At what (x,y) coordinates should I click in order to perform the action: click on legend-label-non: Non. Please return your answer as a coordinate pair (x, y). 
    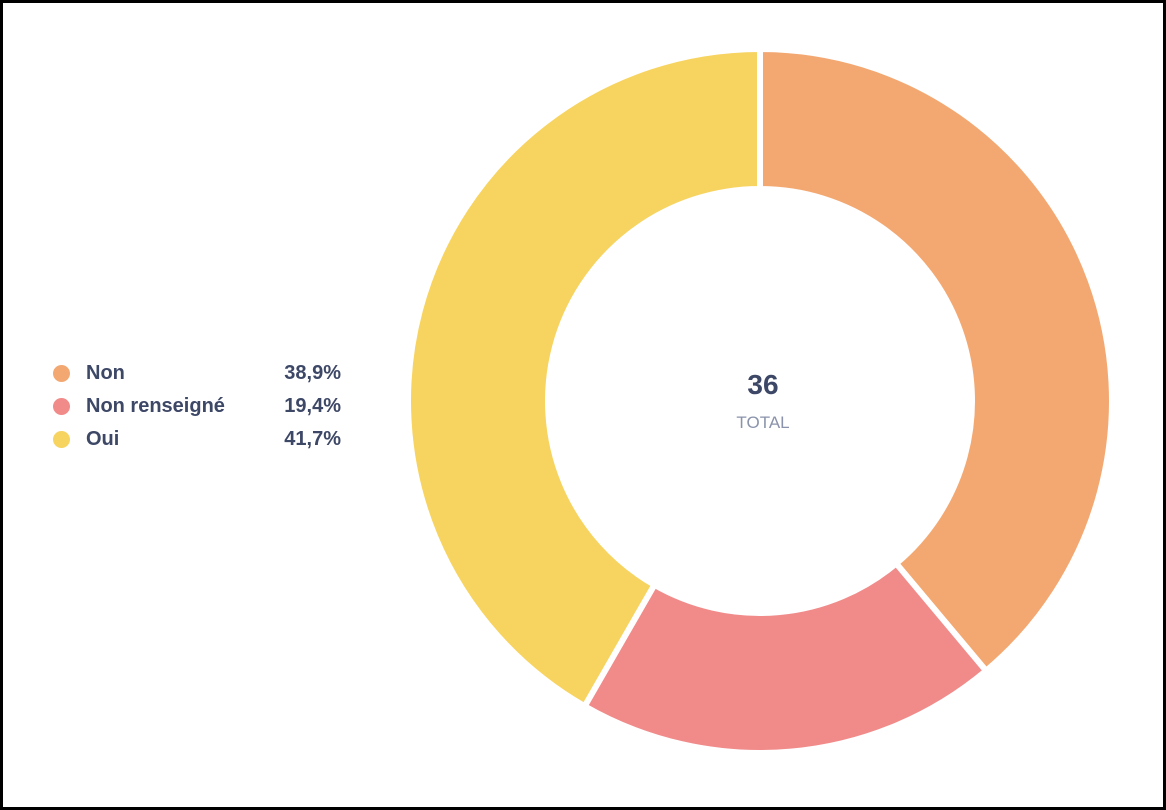
    Looking at the image, I should click on (105, 373).